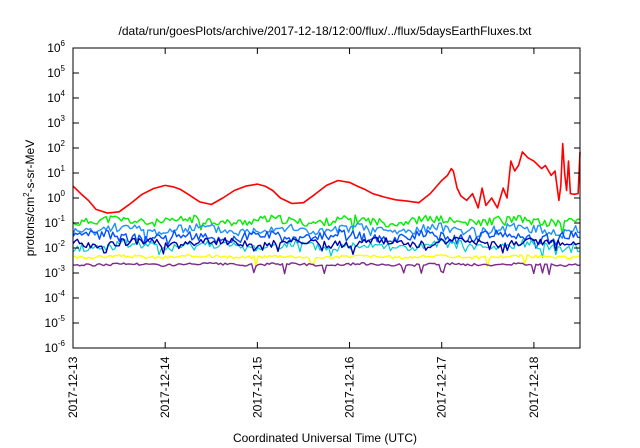 The height and width of the screenshot is (448, 640). Describe the element at coordinates (55, 347) in the screenshot. I see `y-tick-label: 10⁻⁶` at that location.